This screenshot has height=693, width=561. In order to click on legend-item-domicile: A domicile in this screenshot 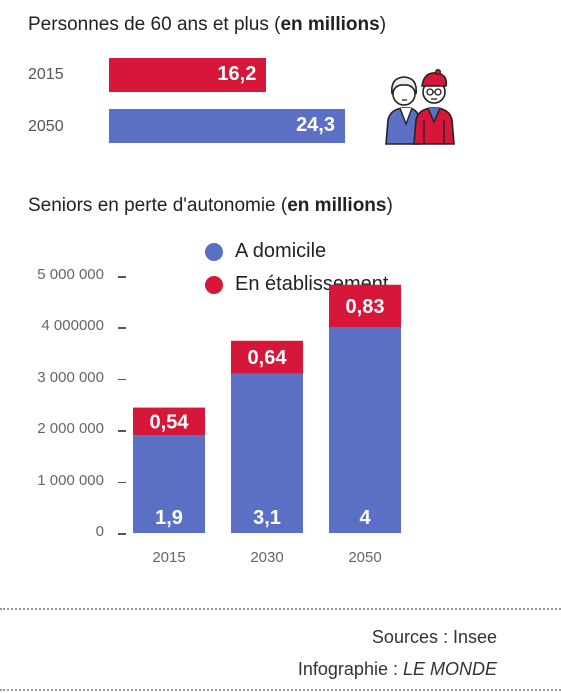, I will do `click(265, 251)`.